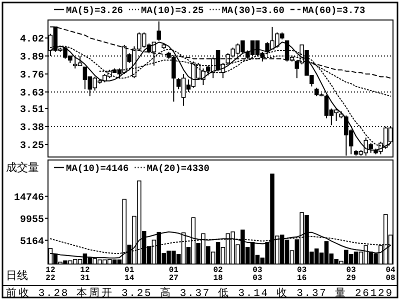  What do you see at coordinates (218, 274) in the screenshot?
I see `x-tick-label: 02 18` at bounding box center [218, 274].